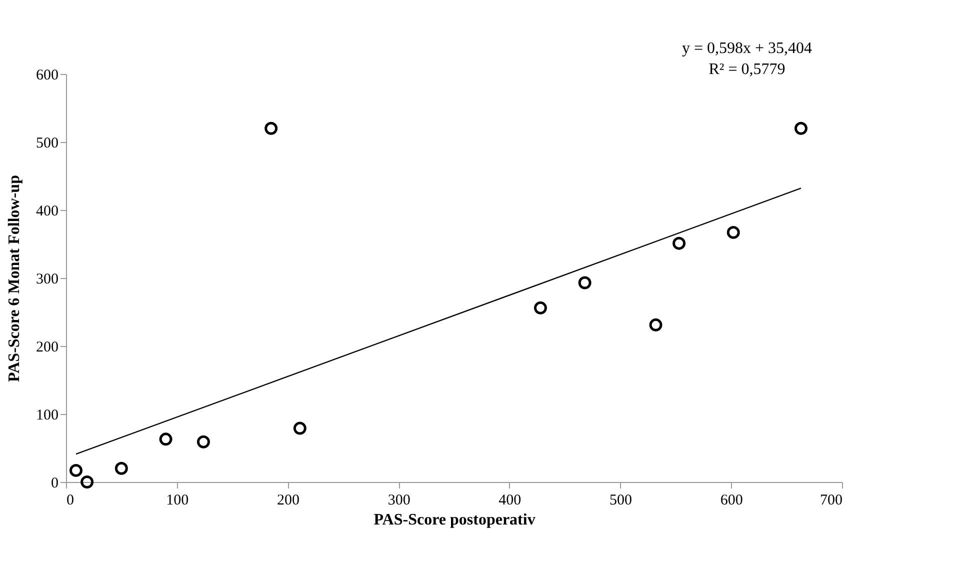 This screenshot has width=957, height=580. I want to click on annotation: R² = 0,5779, so click(747, 69).